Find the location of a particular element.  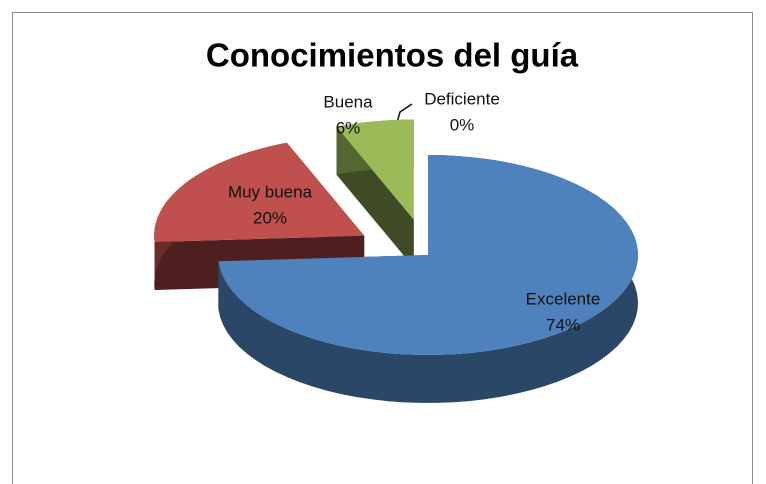

pie-slice is located at coordinates (375, 193).